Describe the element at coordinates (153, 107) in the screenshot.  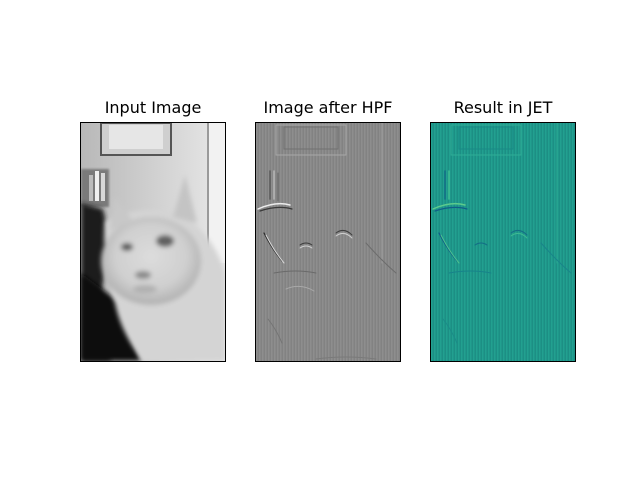
I see `panel-title-input: Input Image` at that location.